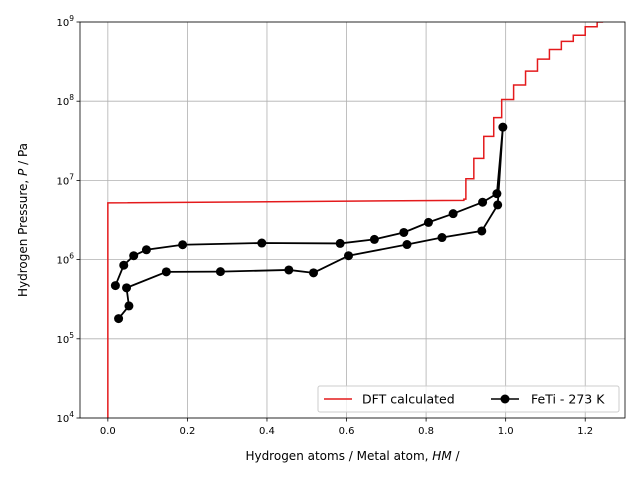  What do you see at coordinates (71, 176) in the screenshot?
I see `y-tick-exponent: 7` at bounding box center [71, 176].